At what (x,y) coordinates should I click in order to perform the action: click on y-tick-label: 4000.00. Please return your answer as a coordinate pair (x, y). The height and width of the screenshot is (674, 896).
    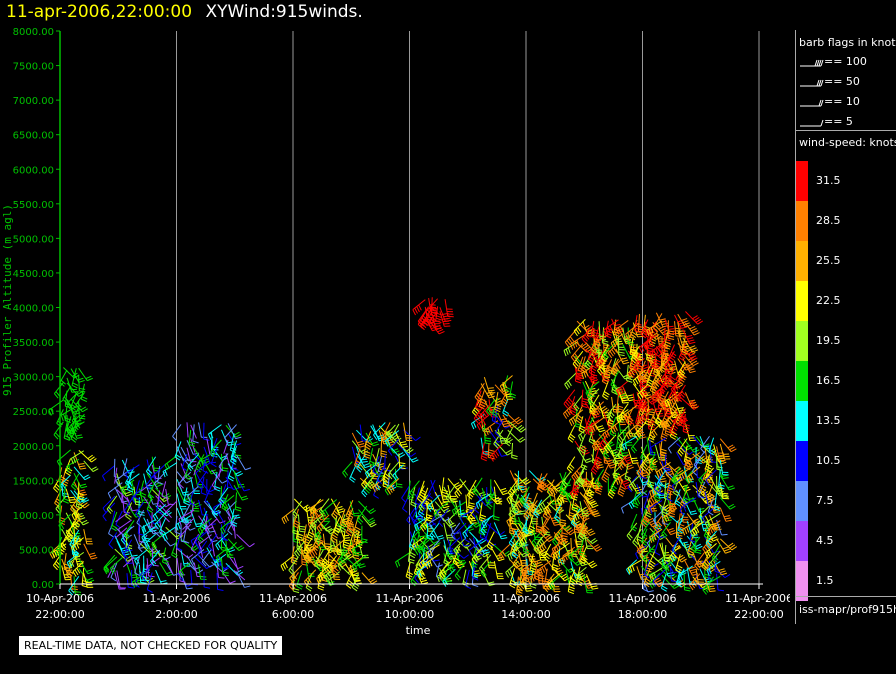
    Looking at the image, I should click on (33, 309).